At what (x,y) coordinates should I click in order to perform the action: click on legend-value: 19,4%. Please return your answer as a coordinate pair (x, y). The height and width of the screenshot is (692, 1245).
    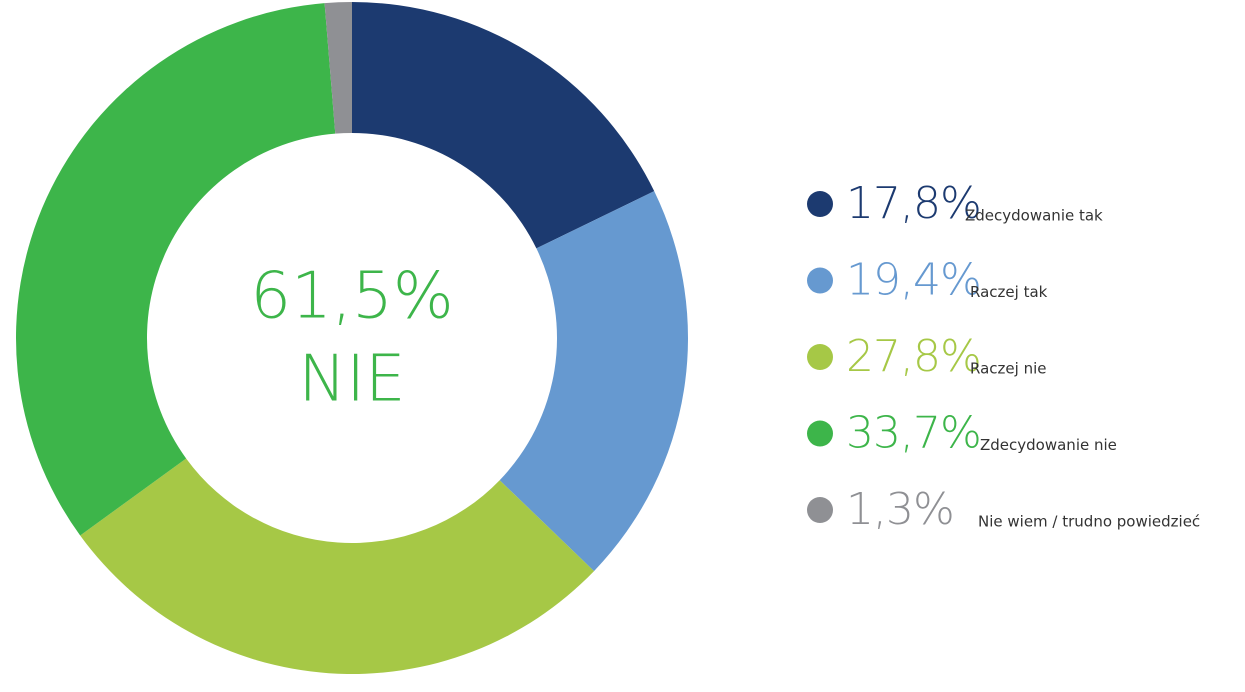
    Looking at the image, I should click on (913, 280).